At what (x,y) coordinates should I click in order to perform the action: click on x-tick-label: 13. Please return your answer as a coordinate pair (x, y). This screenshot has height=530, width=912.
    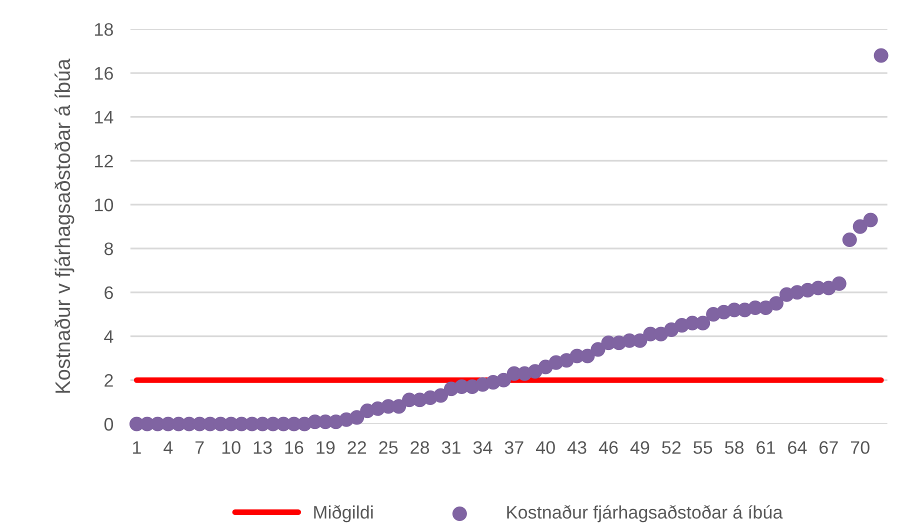
    Looking at the image, I should click on (263, 447).